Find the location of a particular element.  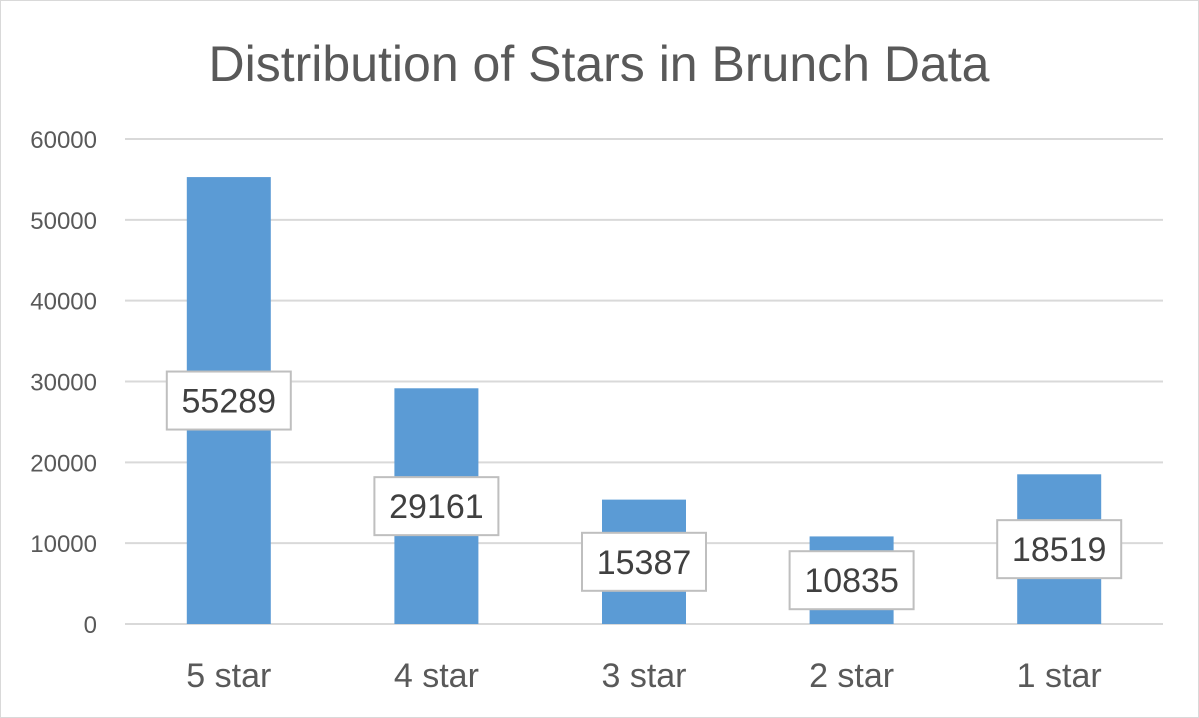

data-label: 10835 is located at coordinates (851, 581).